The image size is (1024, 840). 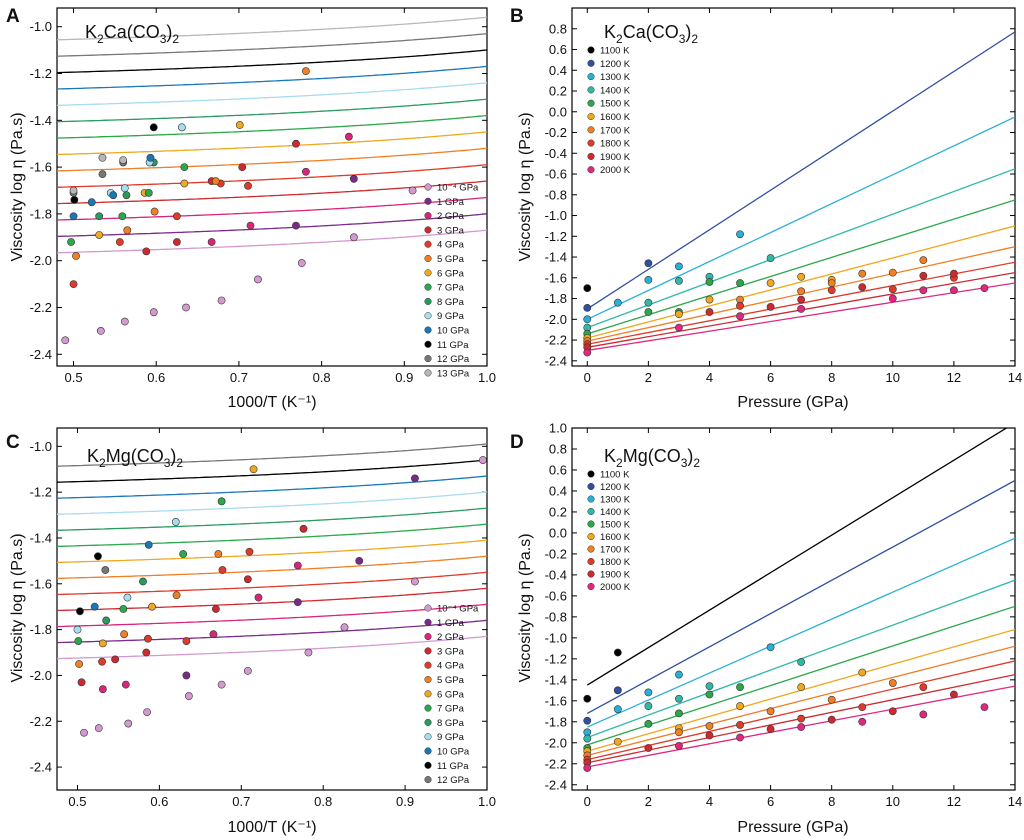 I want to click on legend-label: 1100 K, so click(x=615, y=475).